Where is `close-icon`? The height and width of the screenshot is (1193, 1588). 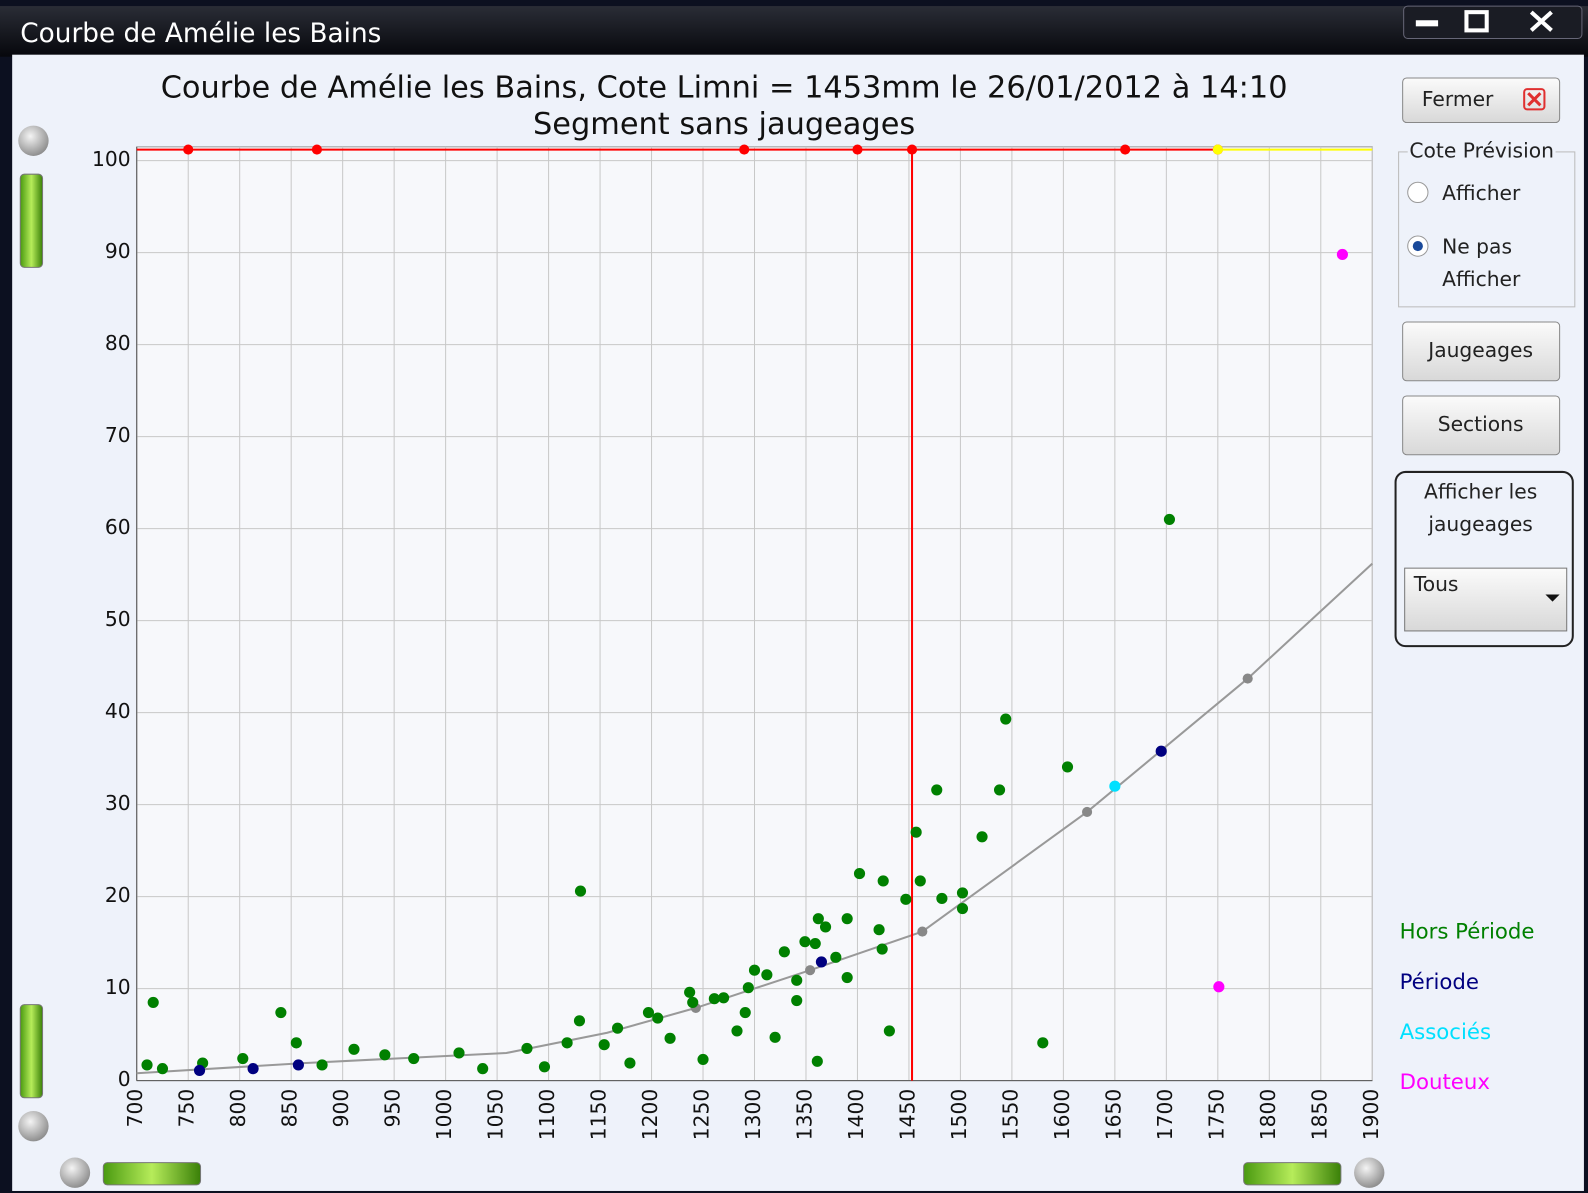
close-icon is located at coordinates (1534, 99).